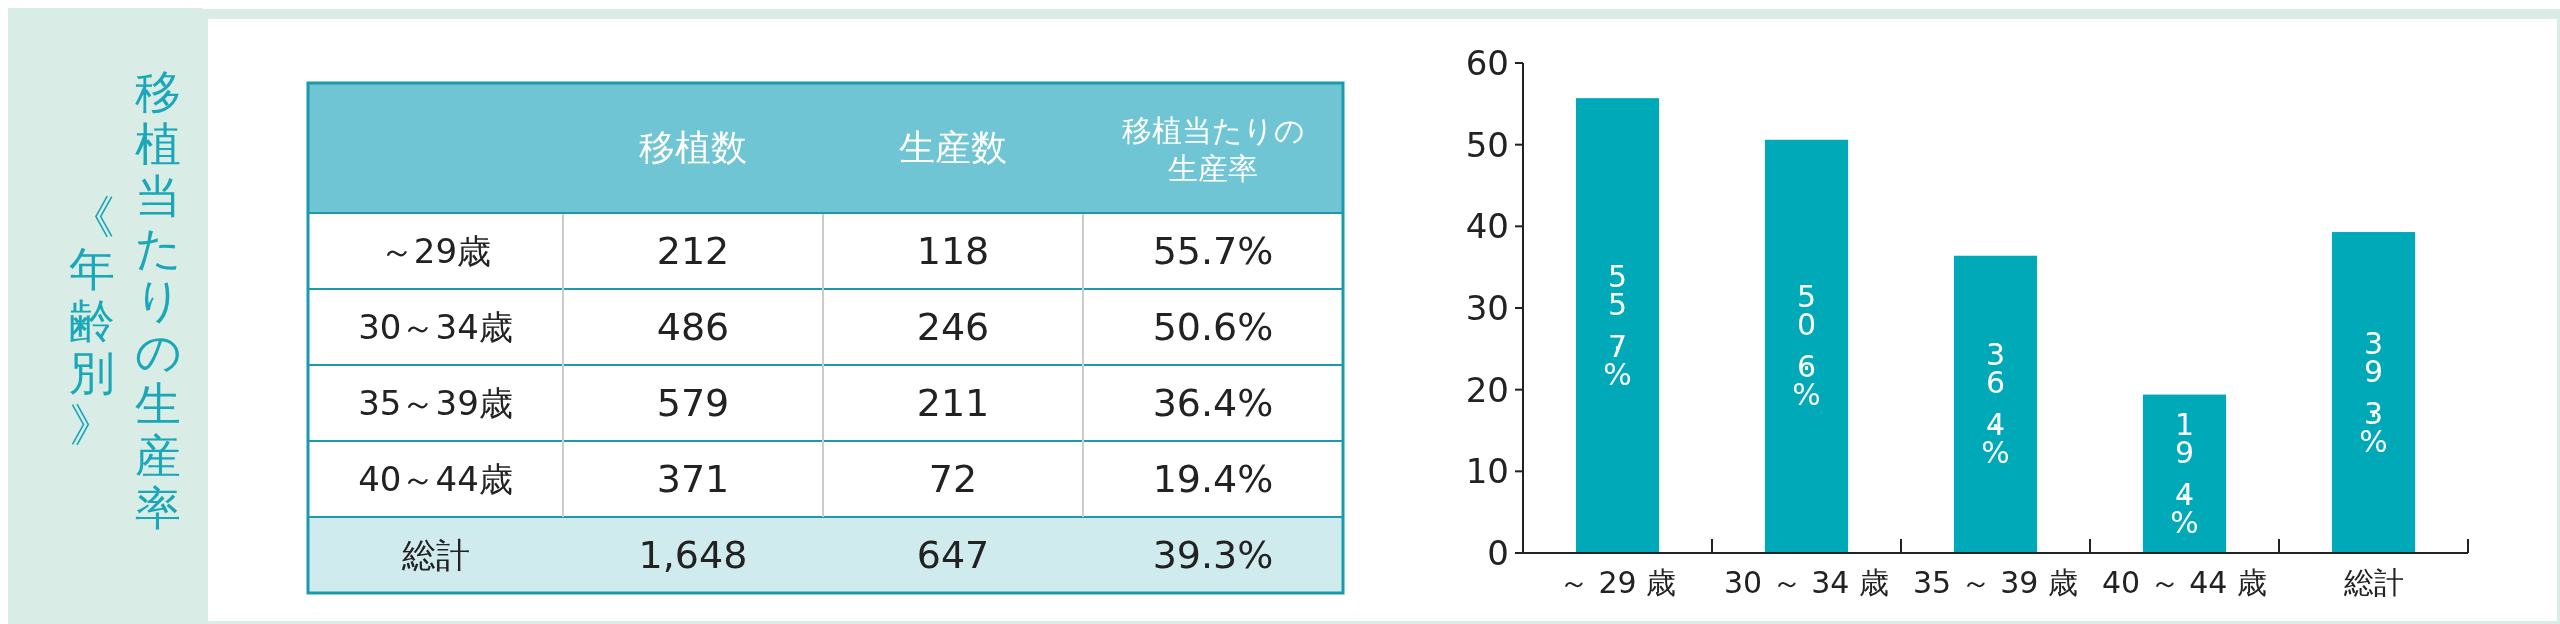  What do you see at coordinates (2373, 582) in the screenshot?
I see `x-tick-label: 総計` at bounding box center [2373, 582].